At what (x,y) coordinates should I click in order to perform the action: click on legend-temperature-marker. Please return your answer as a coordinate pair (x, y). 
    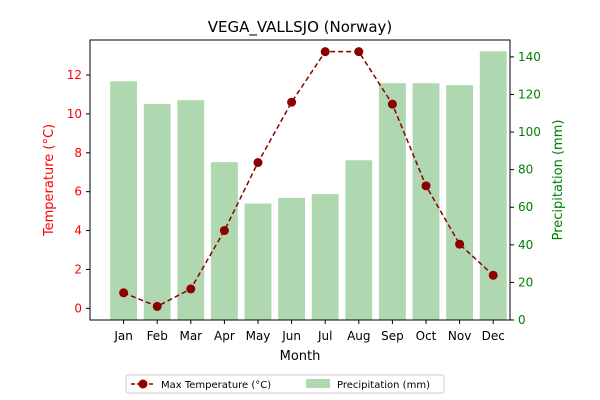
    Looking at the image, I should click on (143, 384).